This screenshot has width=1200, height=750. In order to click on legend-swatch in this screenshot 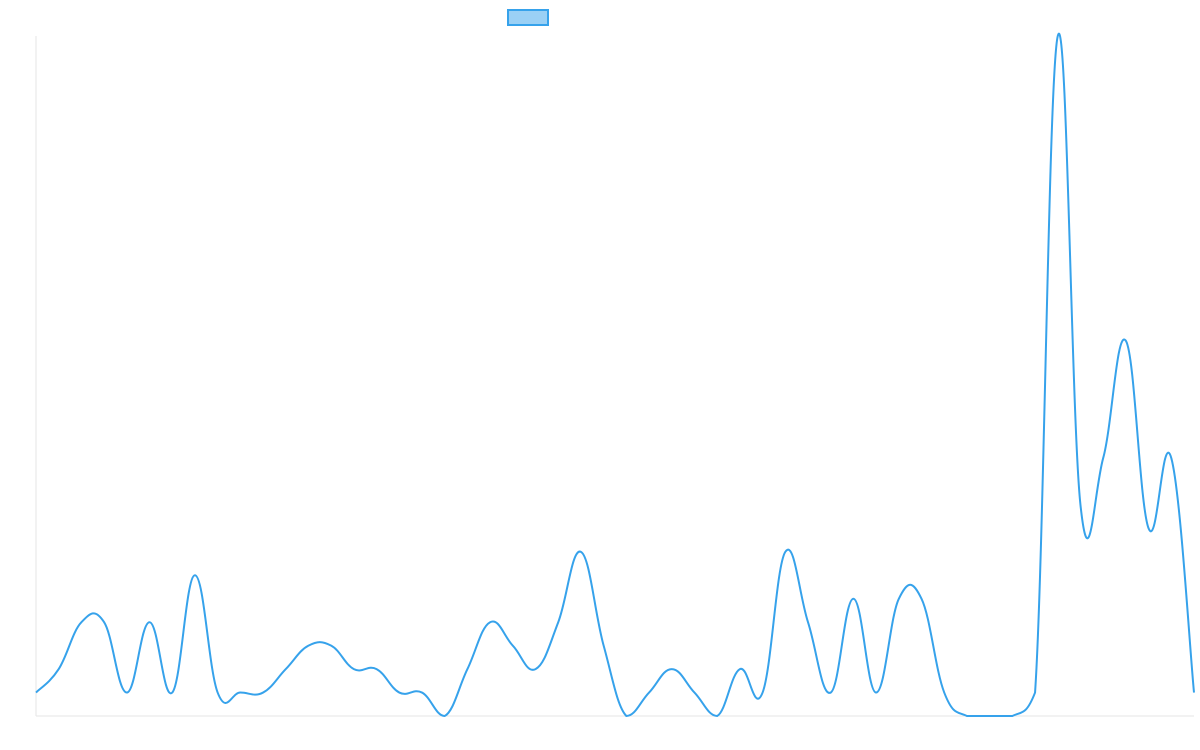, I will do `click(528, 17)`.